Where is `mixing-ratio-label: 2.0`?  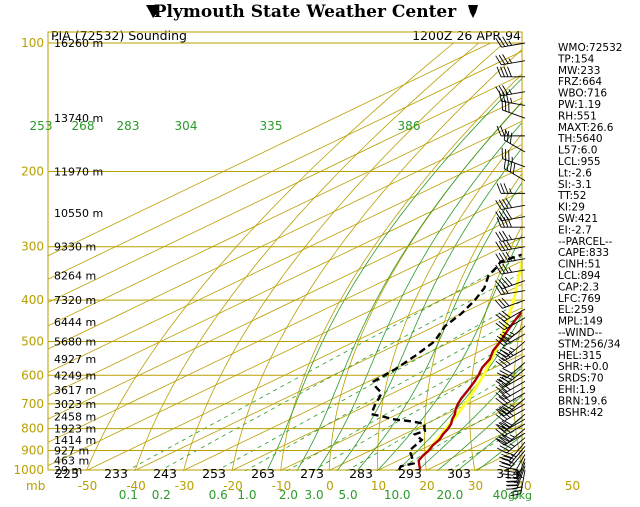
mixing-ratio-label: 2.0 is located at coordinates (288, 495).